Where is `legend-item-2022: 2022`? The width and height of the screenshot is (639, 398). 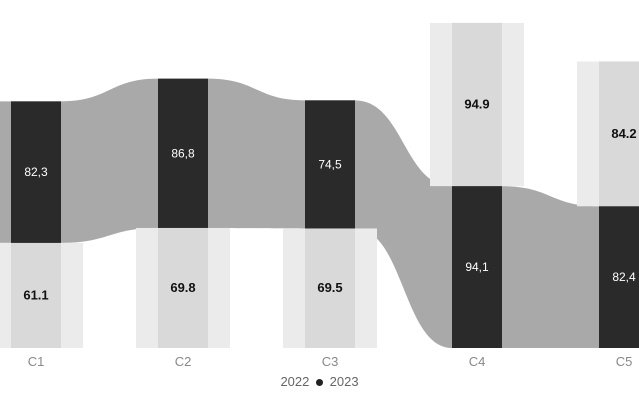 legend-item-2022: 2022 is located at coordinates (295, 381).